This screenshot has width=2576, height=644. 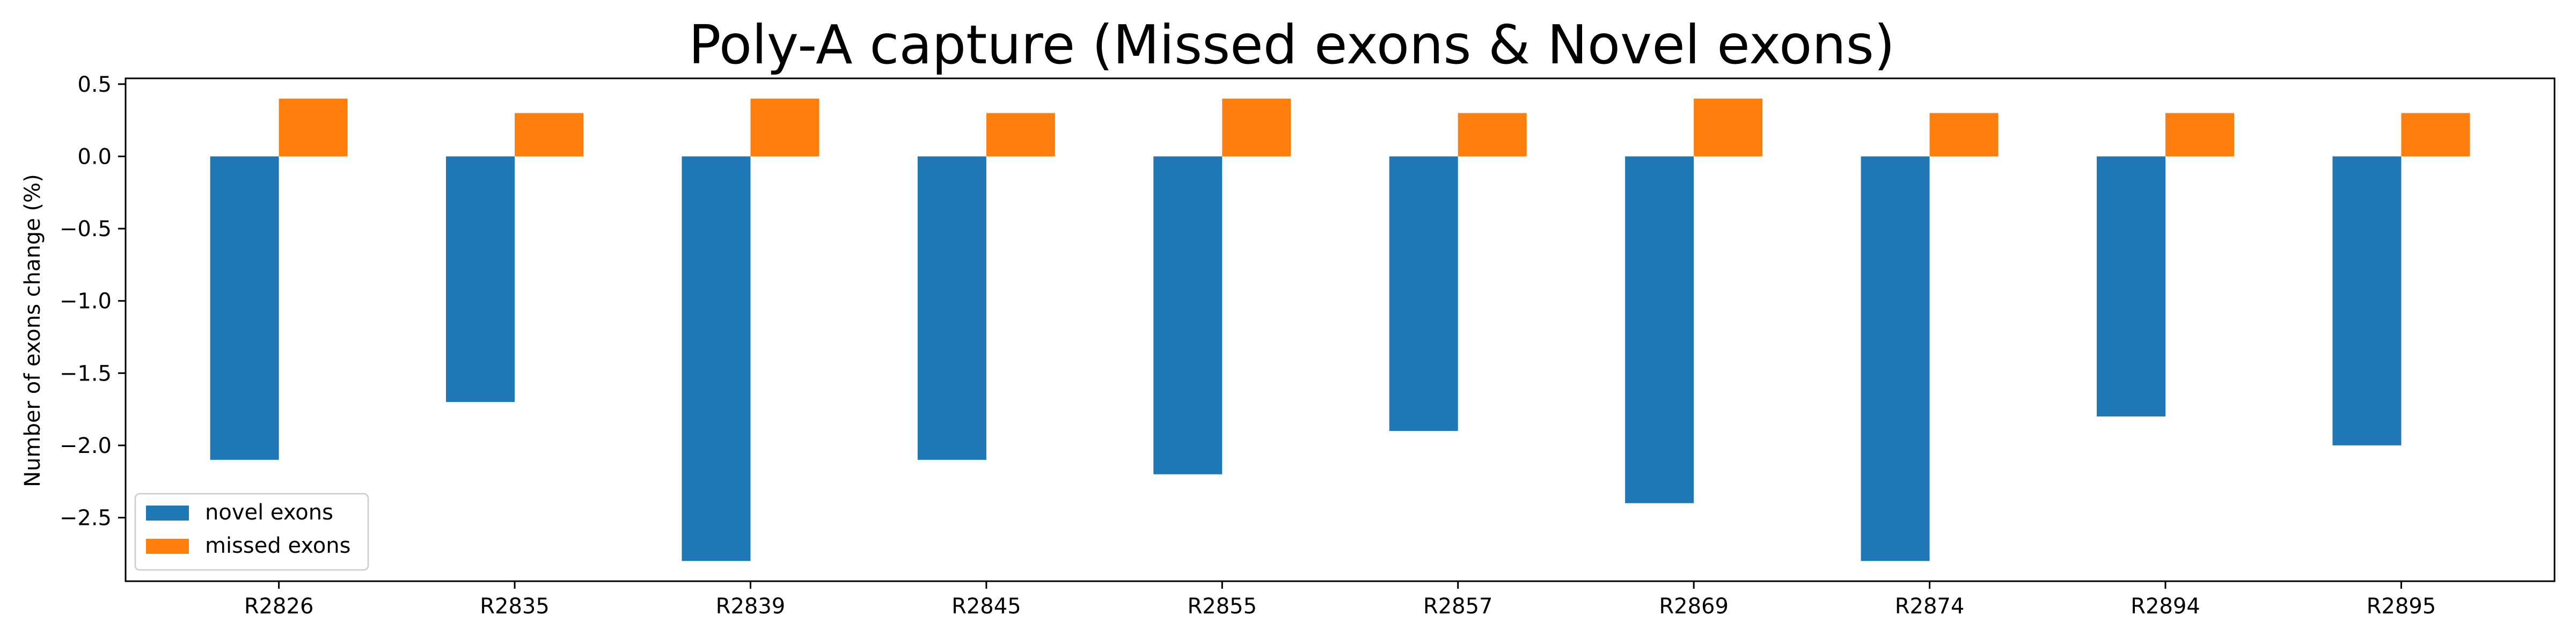 What do you see at coordinates (94, 156) in the screenshot?
I see `y-tick-label: 0.0` at bounding box center [94, 156].